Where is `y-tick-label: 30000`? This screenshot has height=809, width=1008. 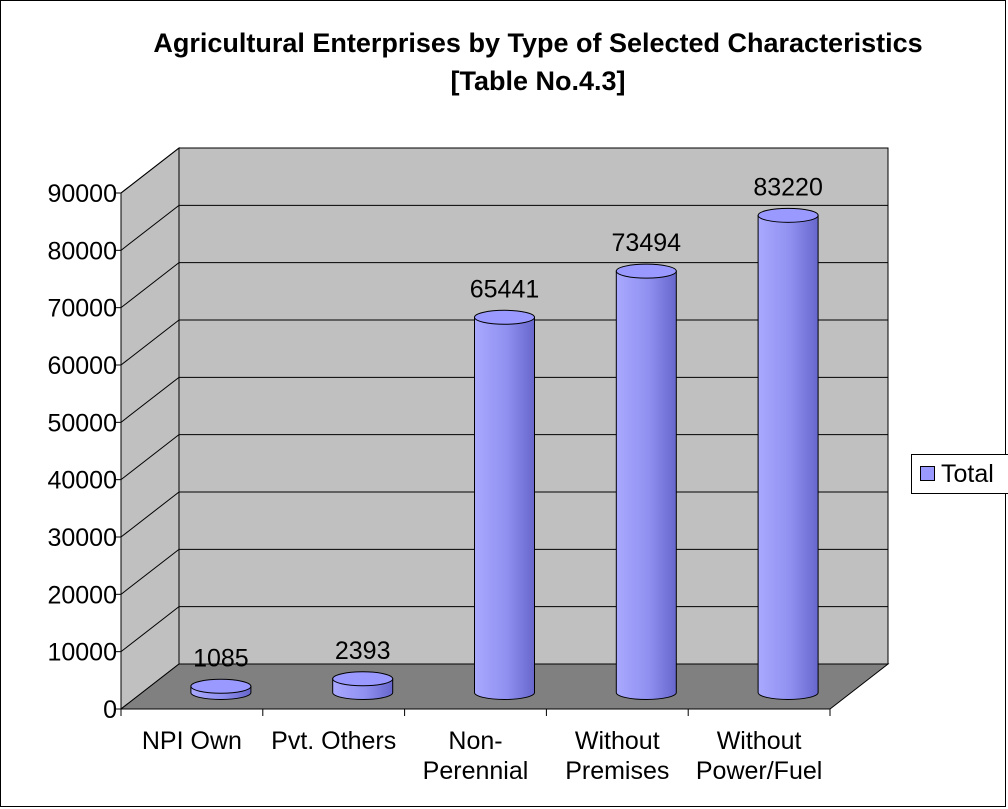
y-tick-label: 30000 is located at coordinates (82, 538).